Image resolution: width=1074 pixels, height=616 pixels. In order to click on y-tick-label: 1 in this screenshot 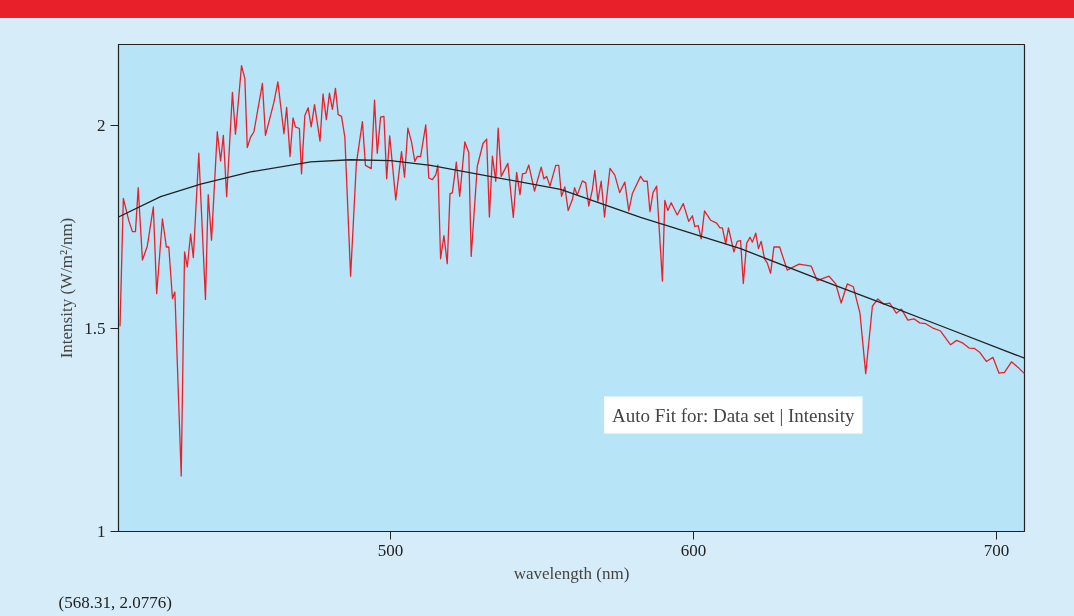, I will do `click(101, 531)`.